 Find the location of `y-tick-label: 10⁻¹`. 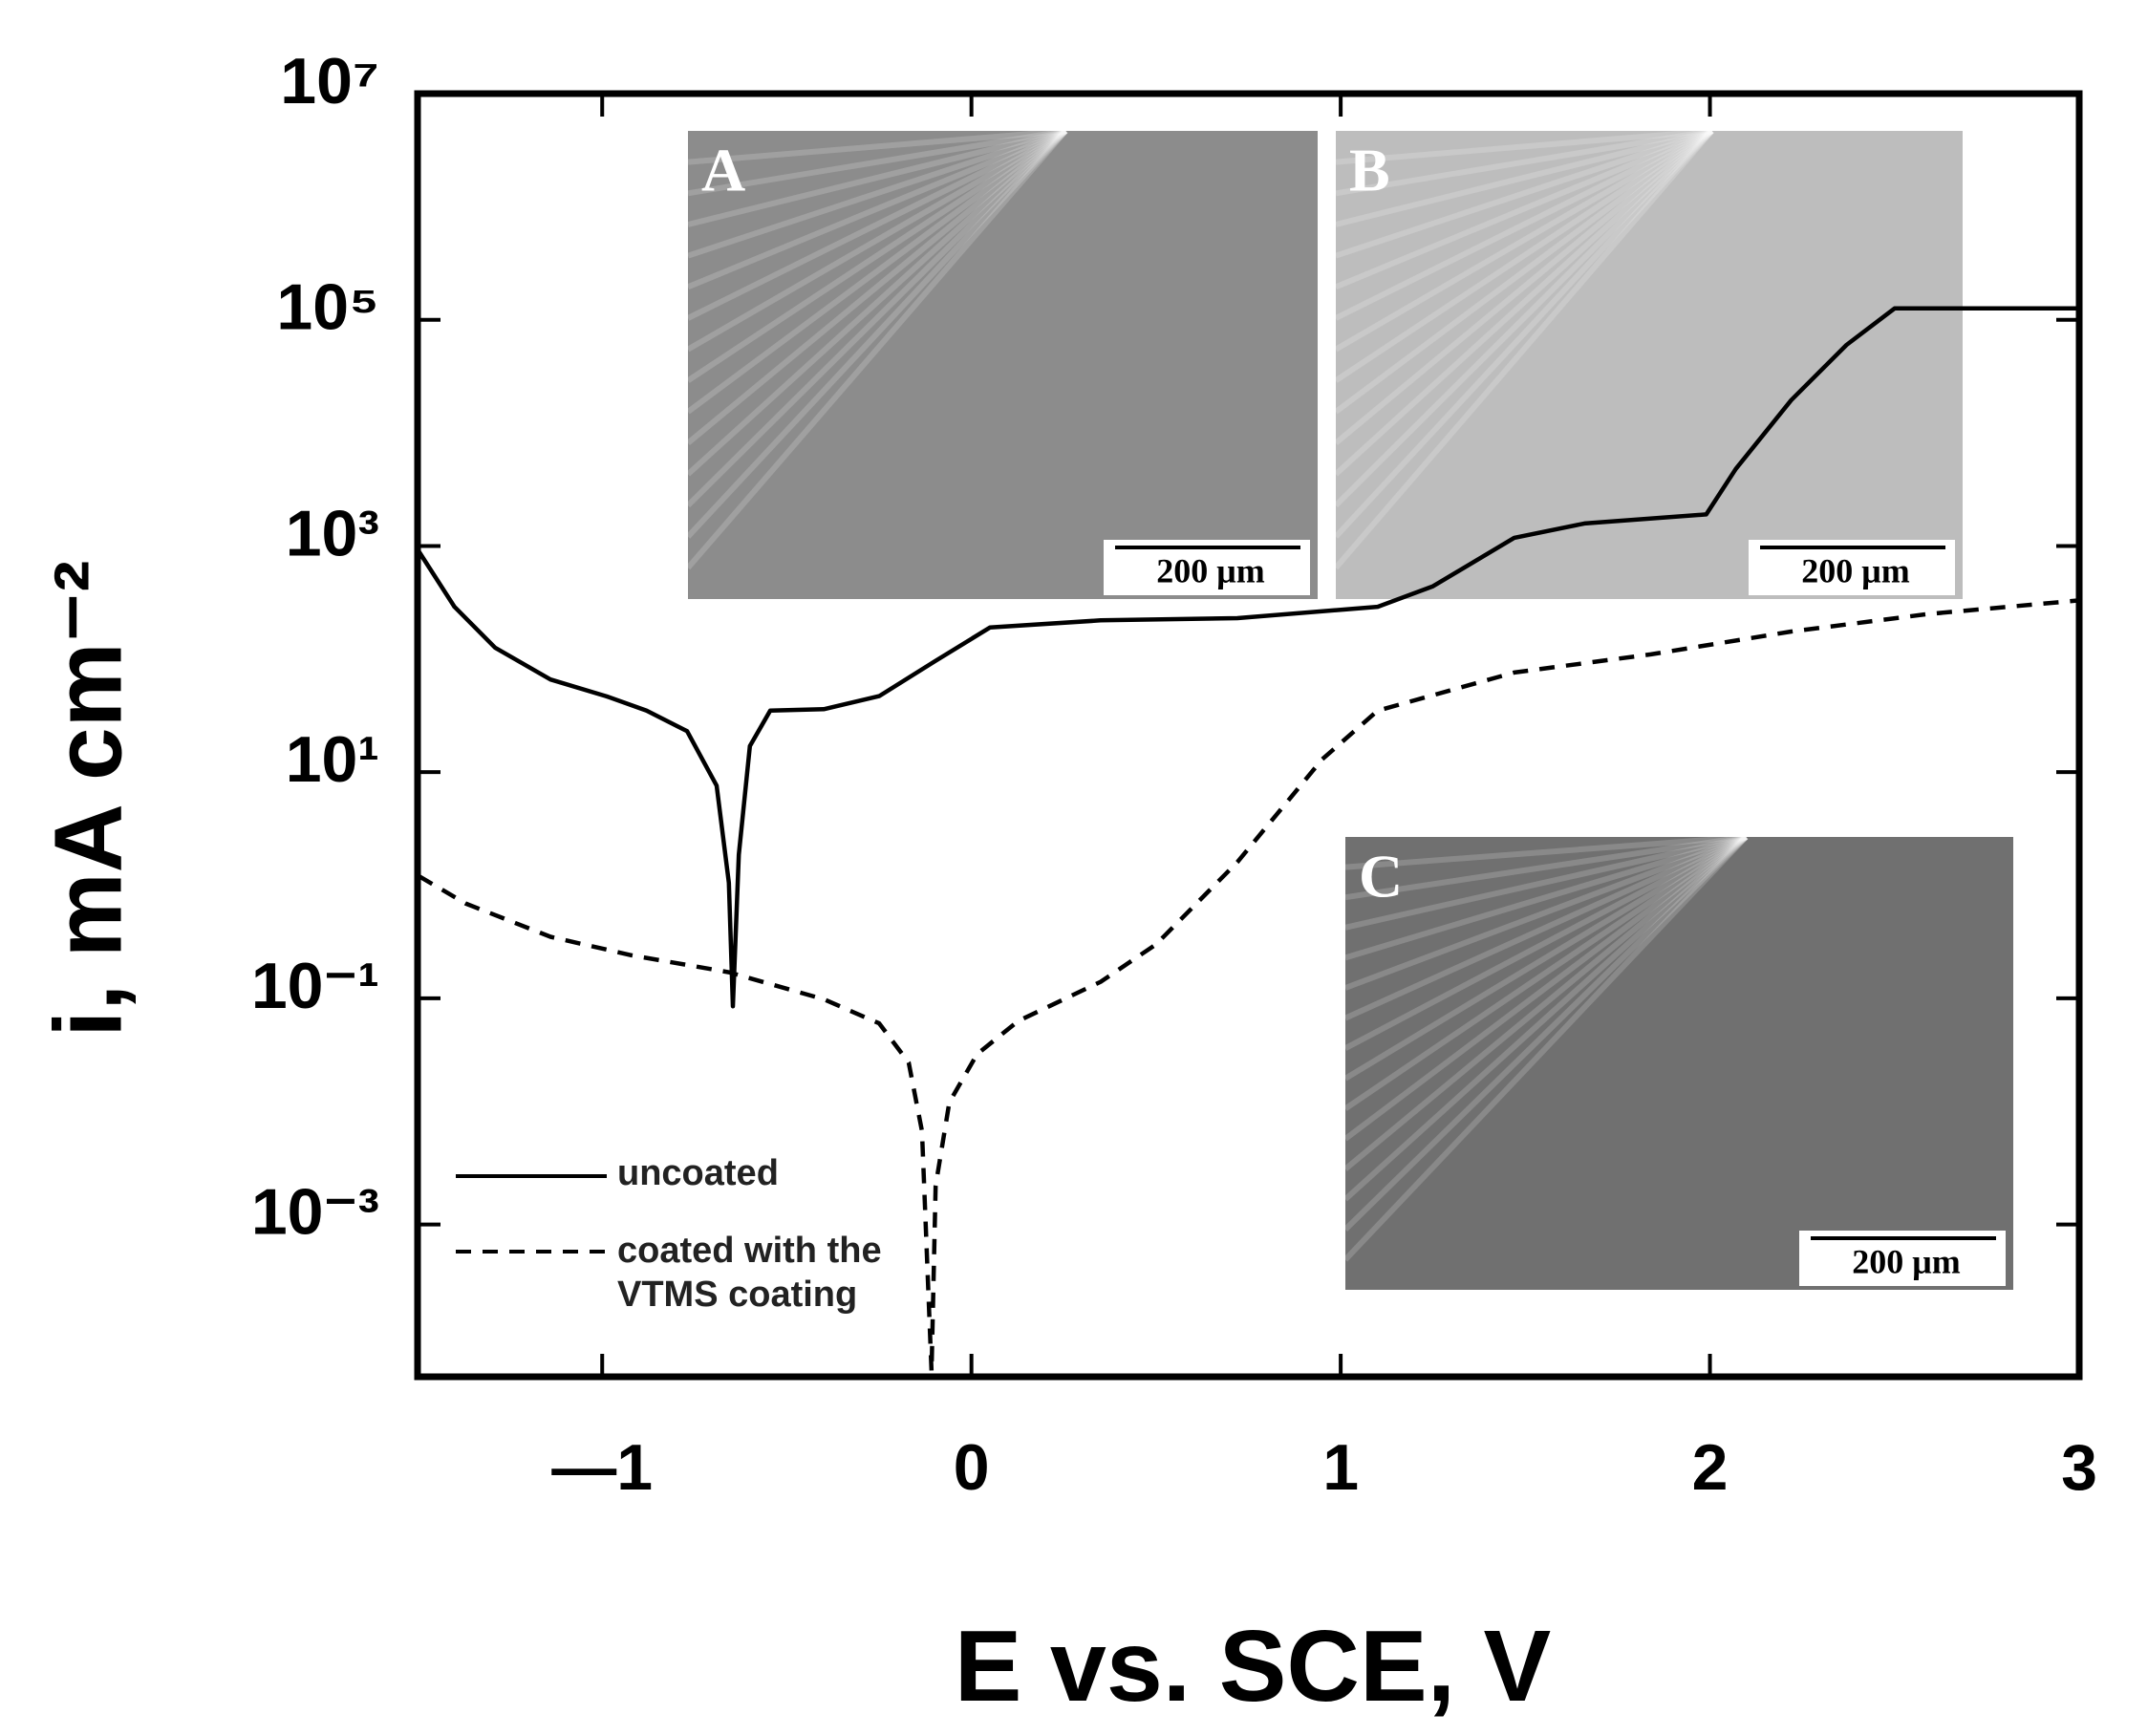

y-tick-label: 10⁻¹ is located at coordinates (315, 986).